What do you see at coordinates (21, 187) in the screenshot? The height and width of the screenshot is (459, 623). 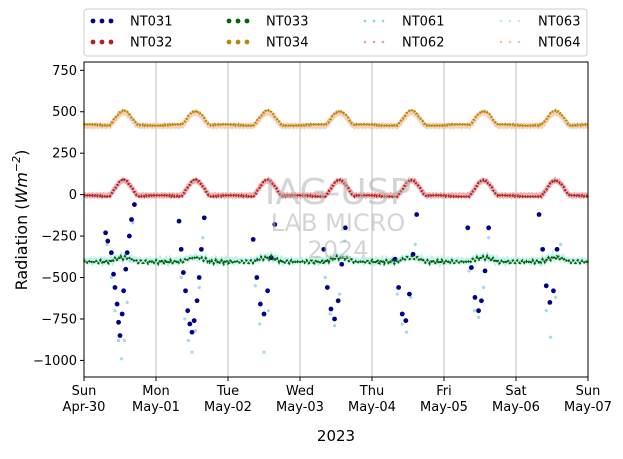 I see `y-axis-label-unit: Wm` at bounding box center [21, 187].